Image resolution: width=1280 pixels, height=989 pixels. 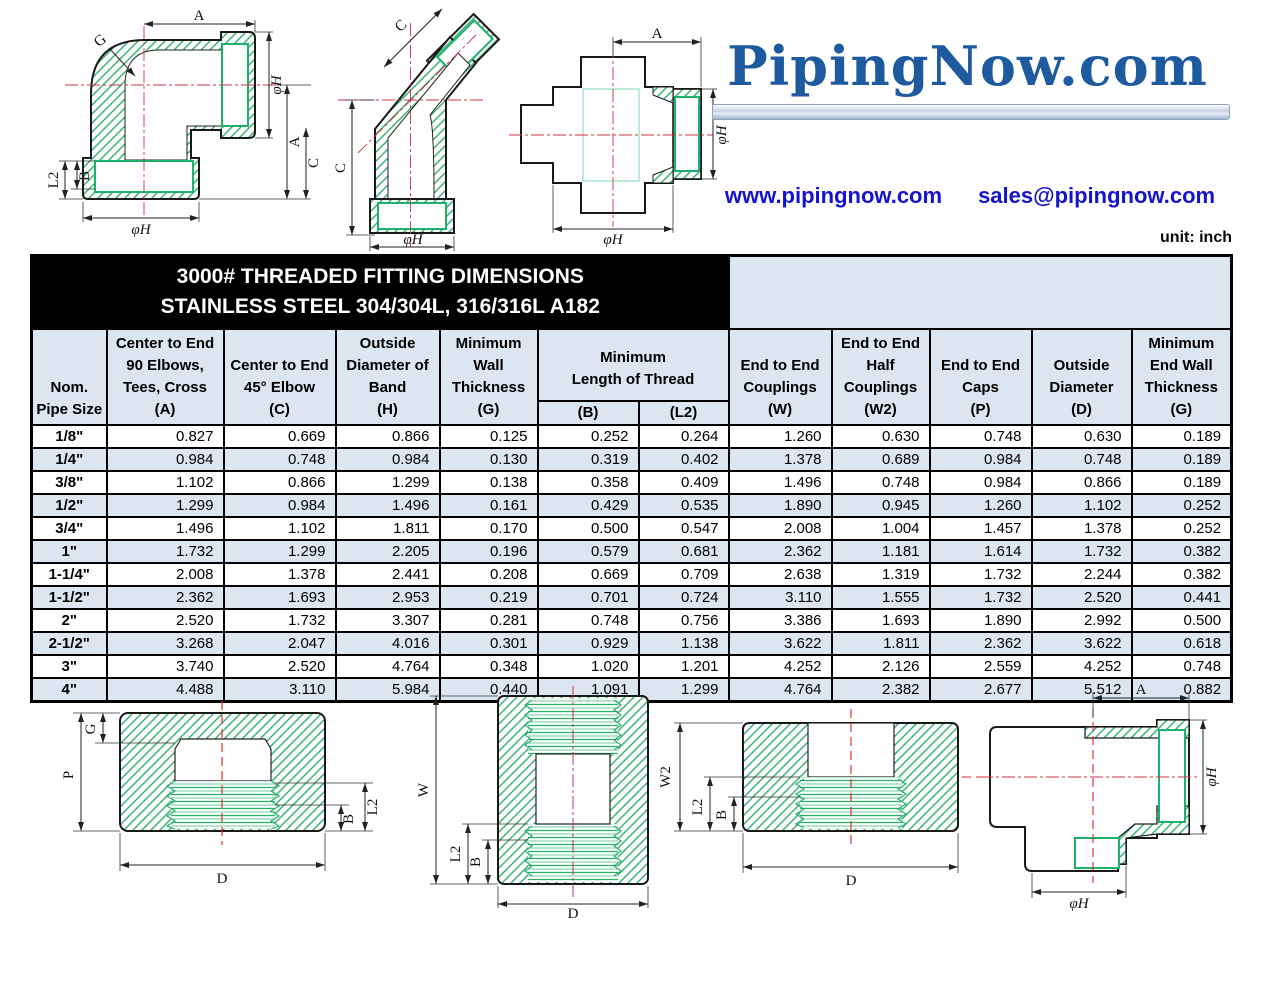 What do you see at coordinates (1097, 195) in the screenshot?
I see `email-link: sales@pipingnow.com` at bounding box center [1097, 195].